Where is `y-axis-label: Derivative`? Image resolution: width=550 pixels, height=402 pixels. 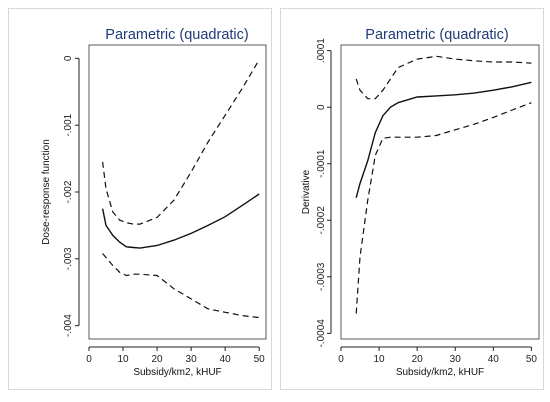 y-axis-label: Derivative is located at coordinates (306, 191).